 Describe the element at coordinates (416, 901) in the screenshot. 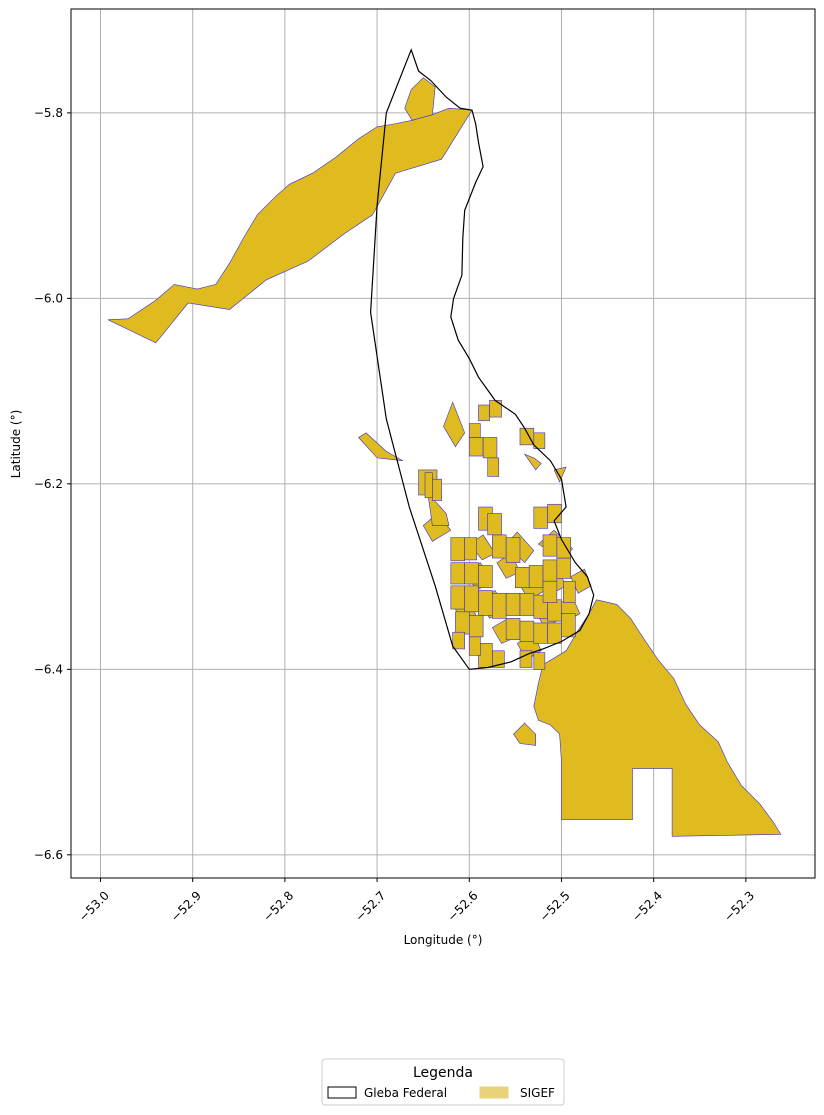

I see `x-axis-ticks: −53.0 −52.9 −52.8 −52.7 −52.6 −52.5 −52.4 −52.3` at that location.